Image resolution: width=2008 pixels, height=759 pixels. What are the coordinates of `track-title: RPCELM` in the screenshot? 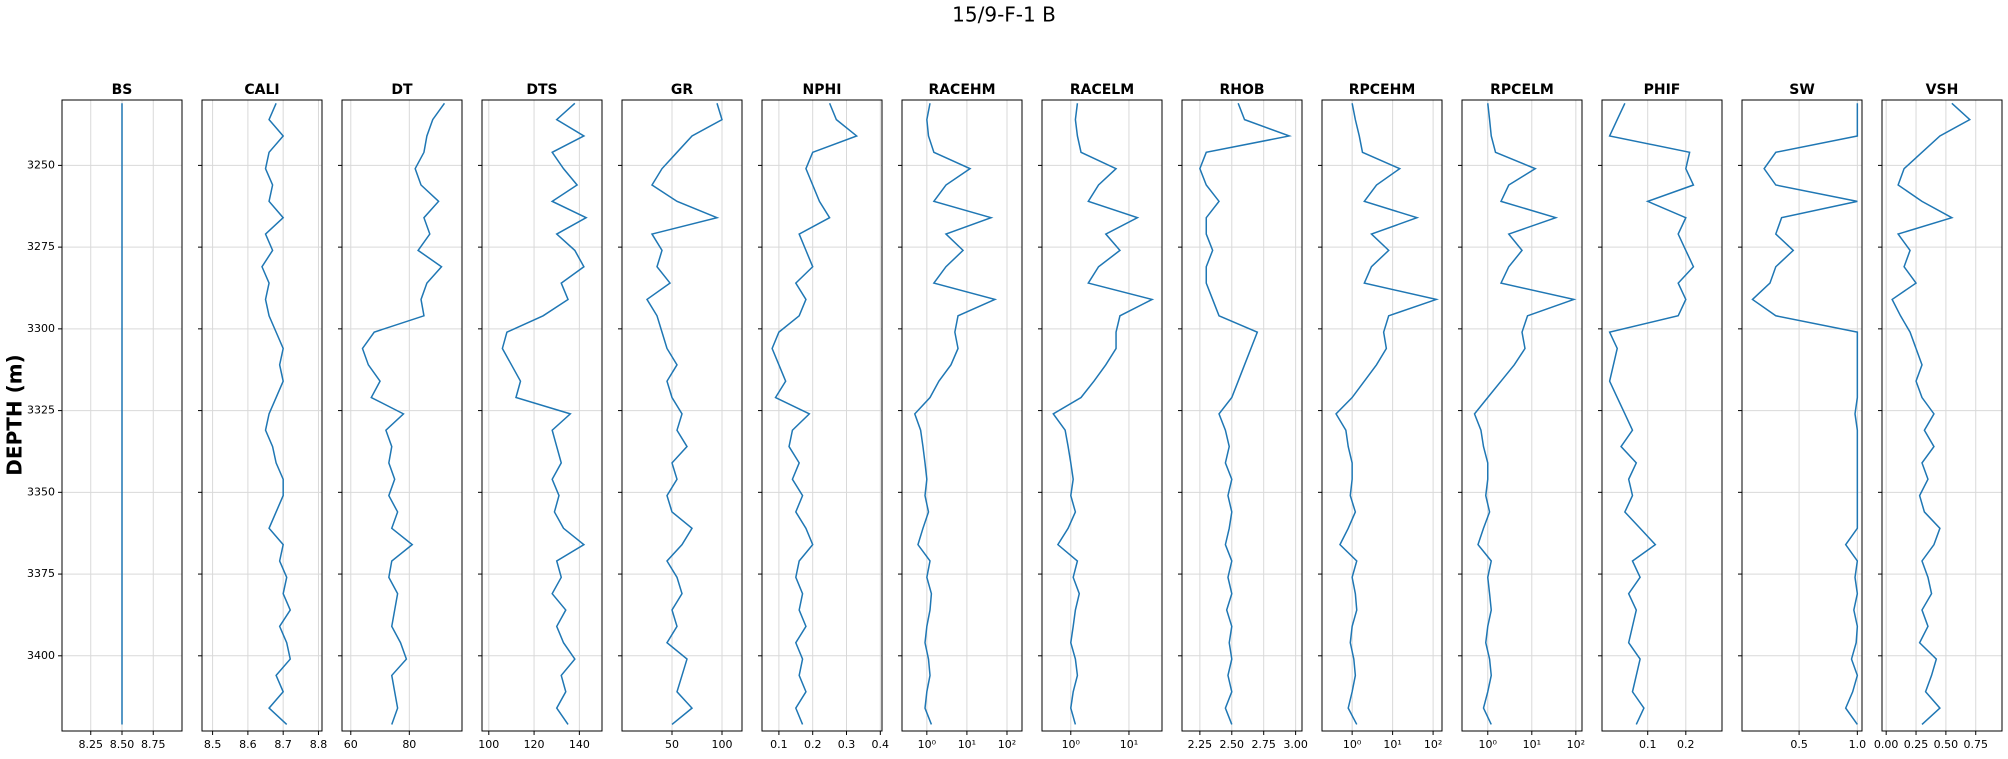 It's located at (1522, 90).